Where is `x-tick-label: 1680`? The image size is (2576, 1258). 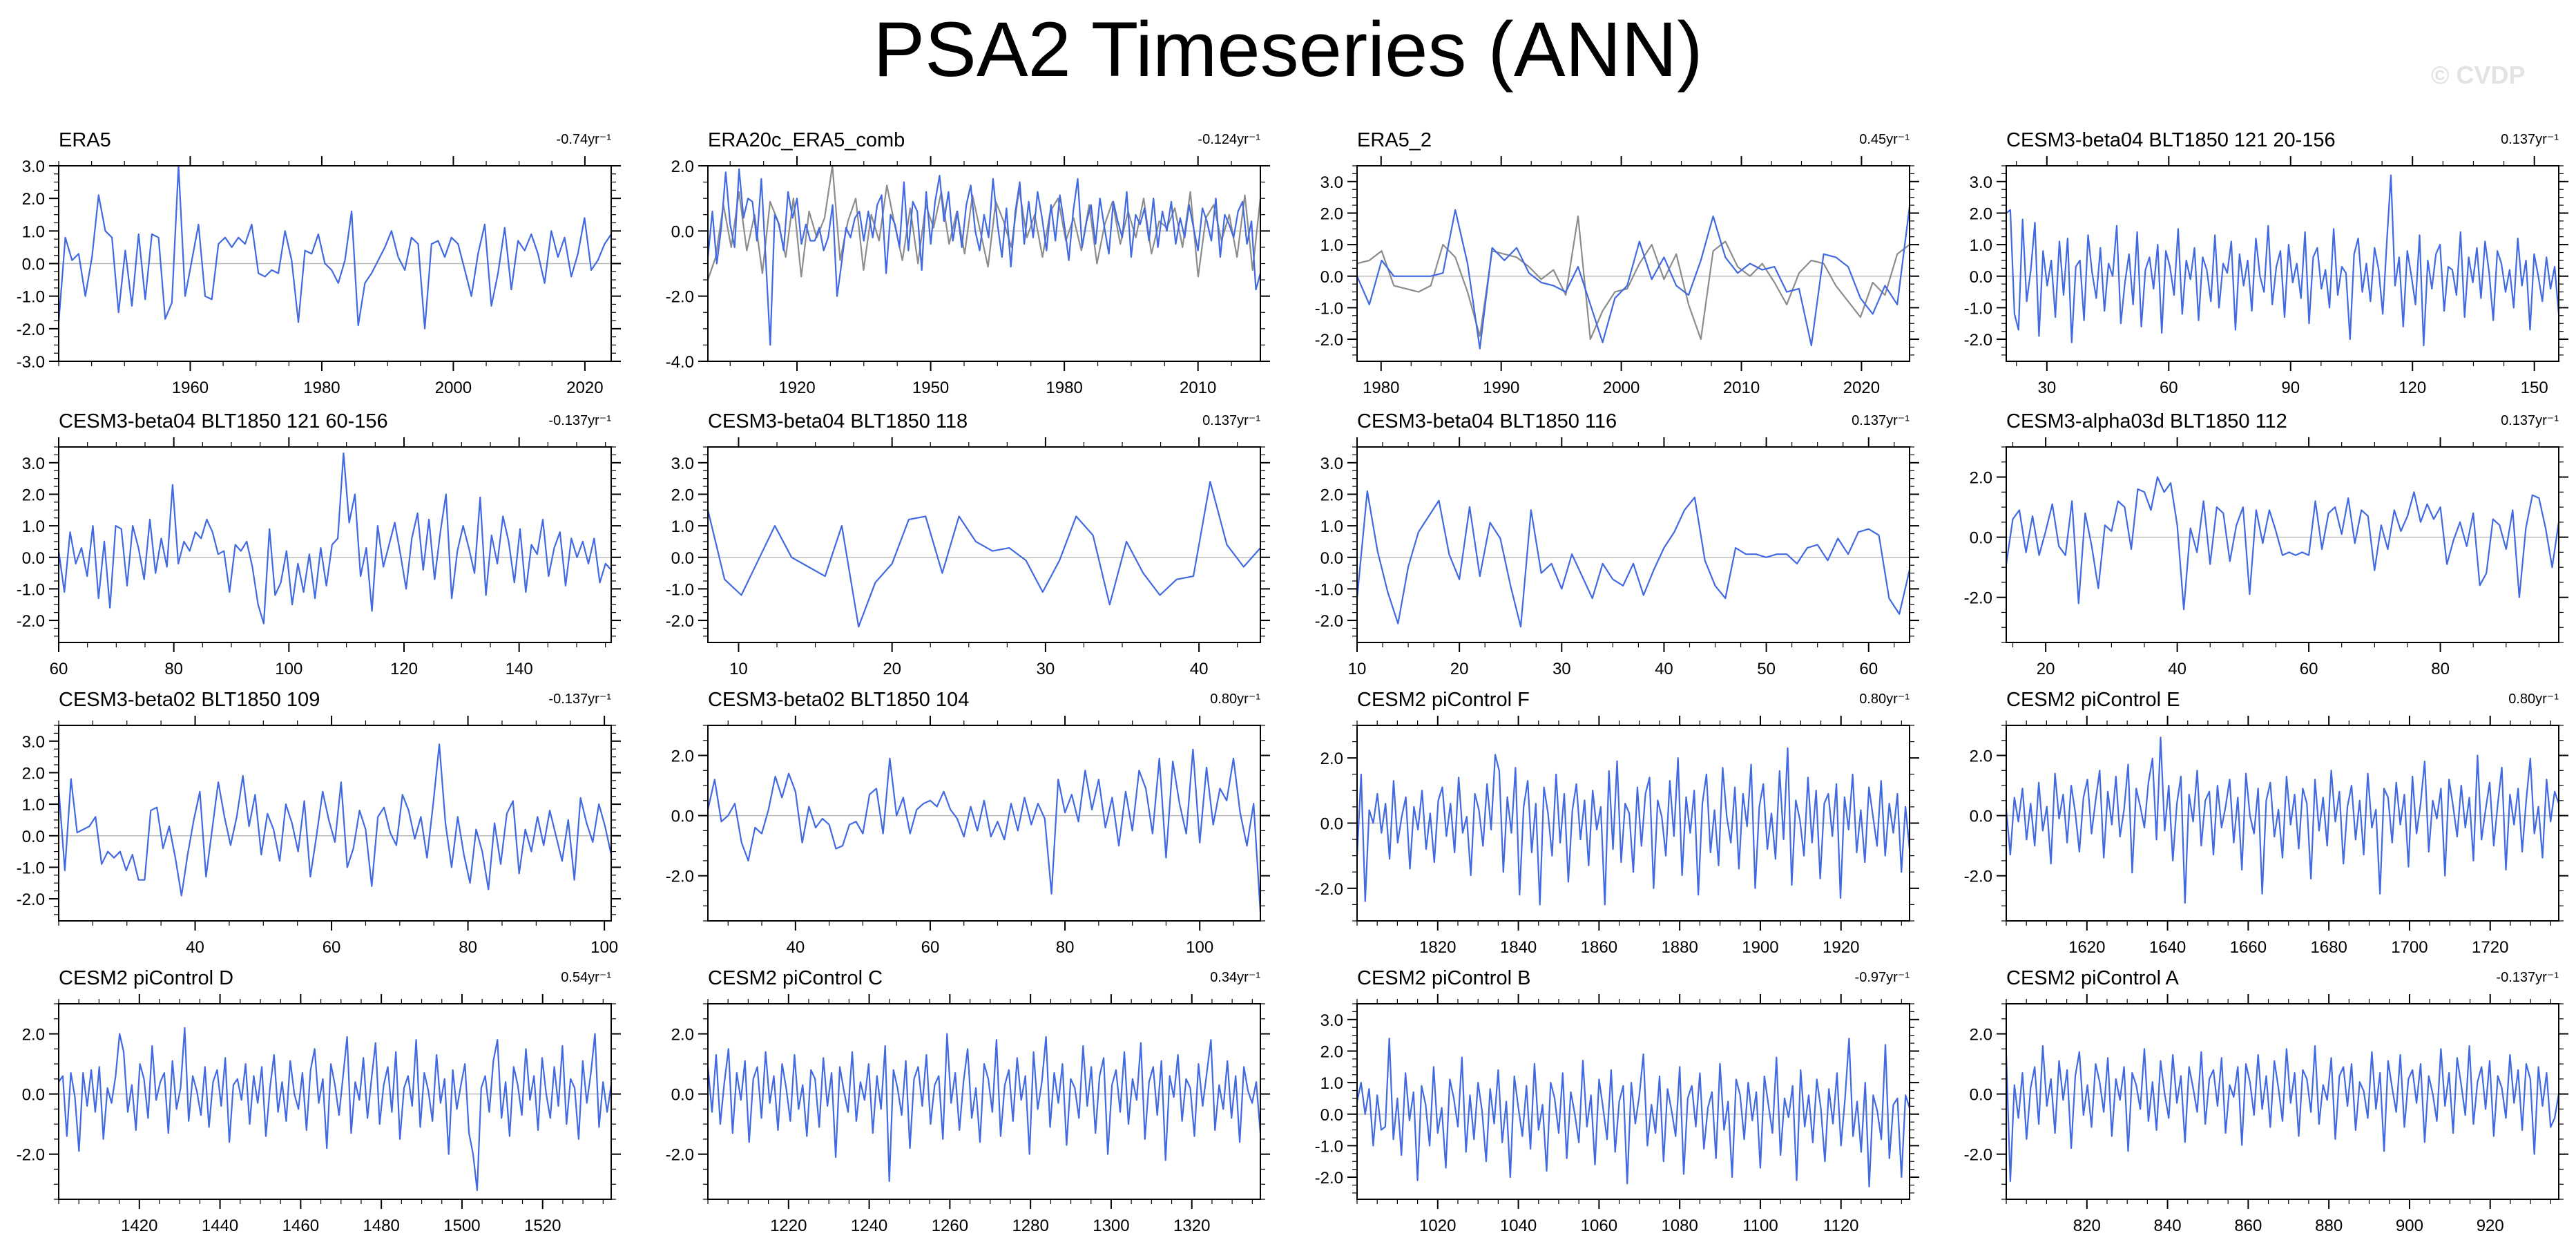
x-tick-label: 1680 is located at coordinates (2328, 948).